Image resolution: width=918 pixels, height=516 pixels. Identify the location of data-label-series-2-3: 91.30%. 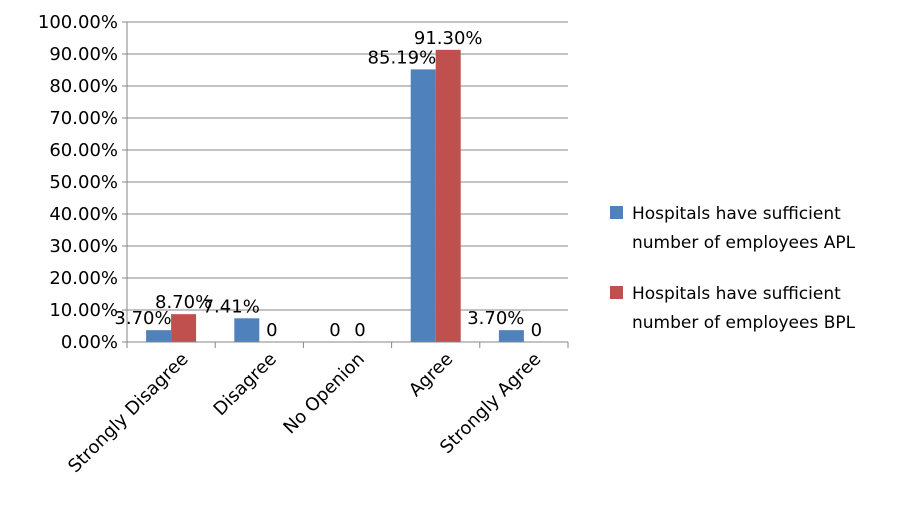
(448, 38).